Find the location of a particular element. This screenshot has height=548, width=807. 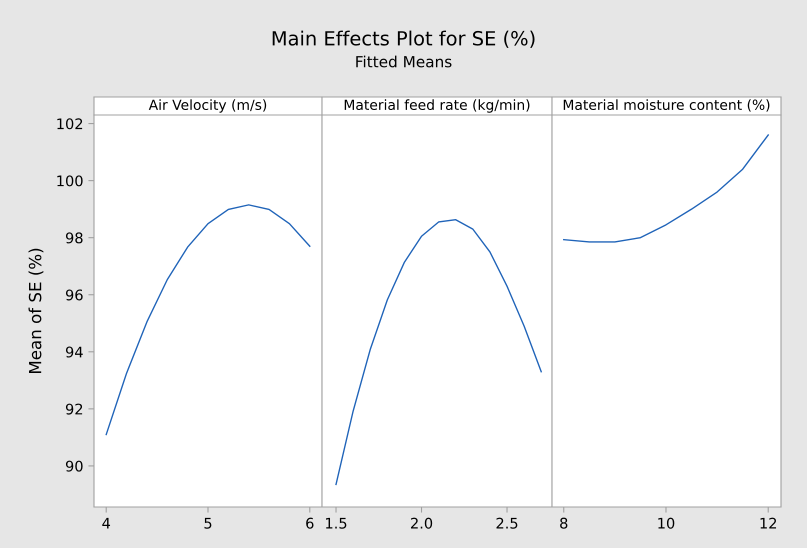

y-tick-label: 94 is located at coordinates (74, 352).